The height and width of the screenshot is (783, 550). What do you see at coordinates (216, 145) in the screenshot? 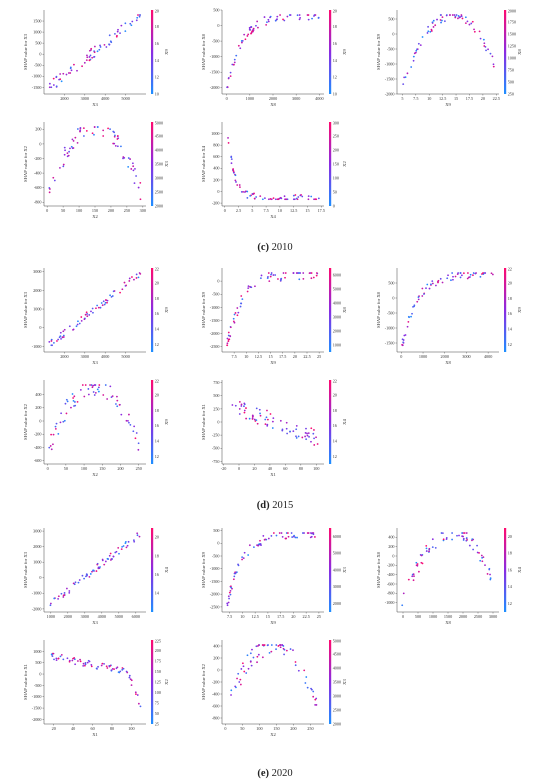
I see `y-tick-label: 800` at bounding box center [216, 145].